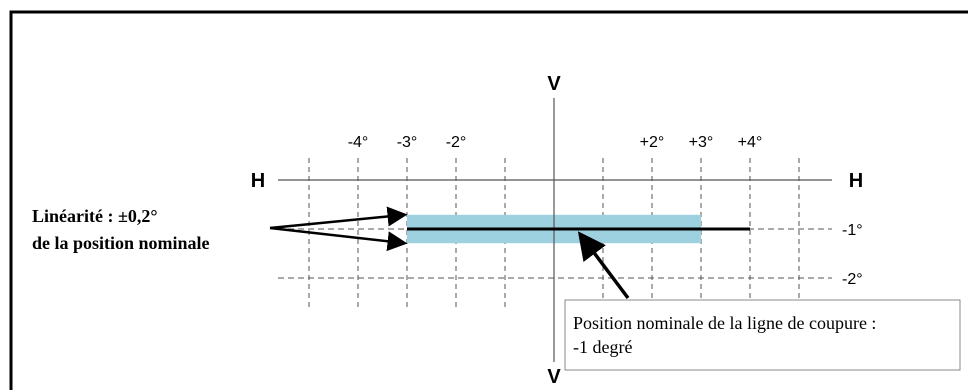 This screenshot has width=968, height=390. Describe the element at coordinates (258, 181) in the screenshot. I see `axis-h-left-label: H` at that location.